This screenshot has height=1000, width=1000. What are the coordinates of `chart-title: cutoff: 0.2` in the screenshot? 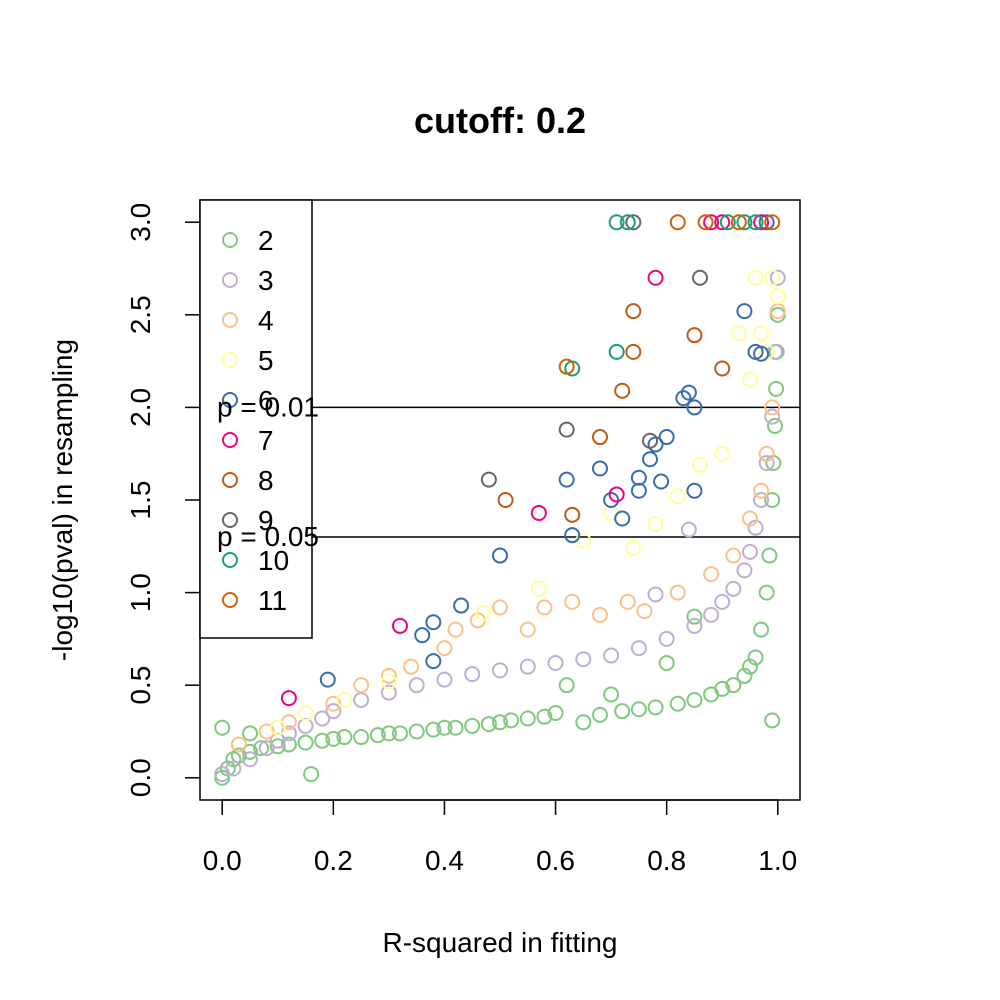 It's located at (500, 120).